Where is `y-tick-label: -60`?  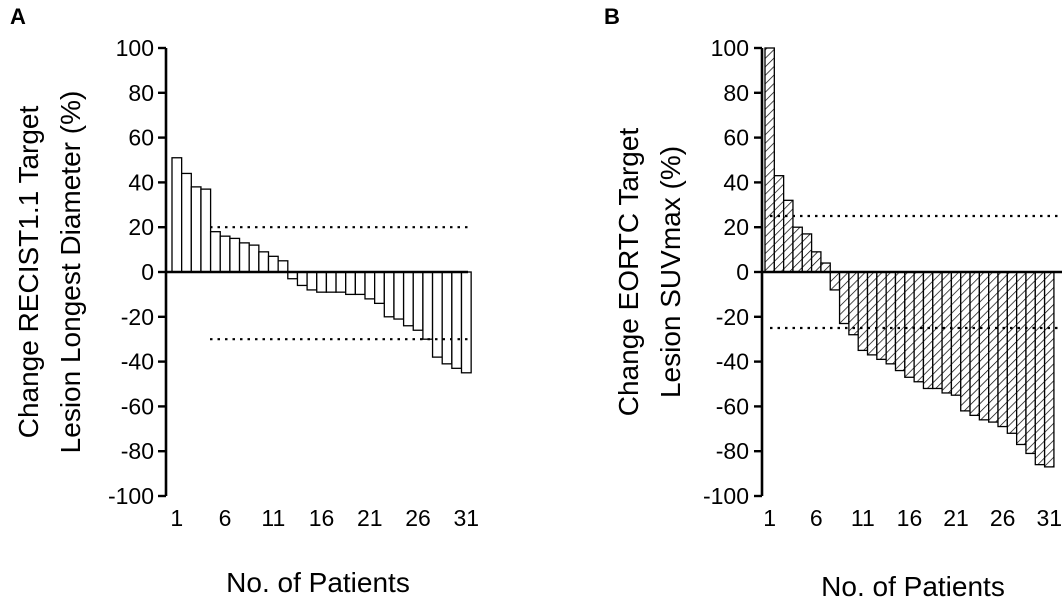
y-tick-label: -60 is located at coordinates (137, 406).